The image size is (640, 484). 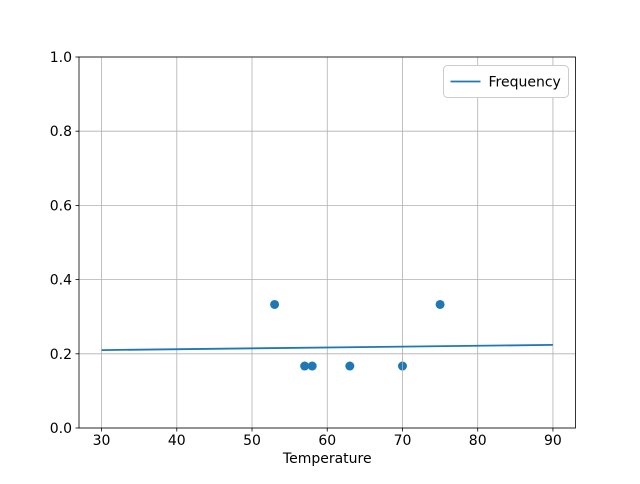 I want to click on trend-line, so click(x=327, y=347).